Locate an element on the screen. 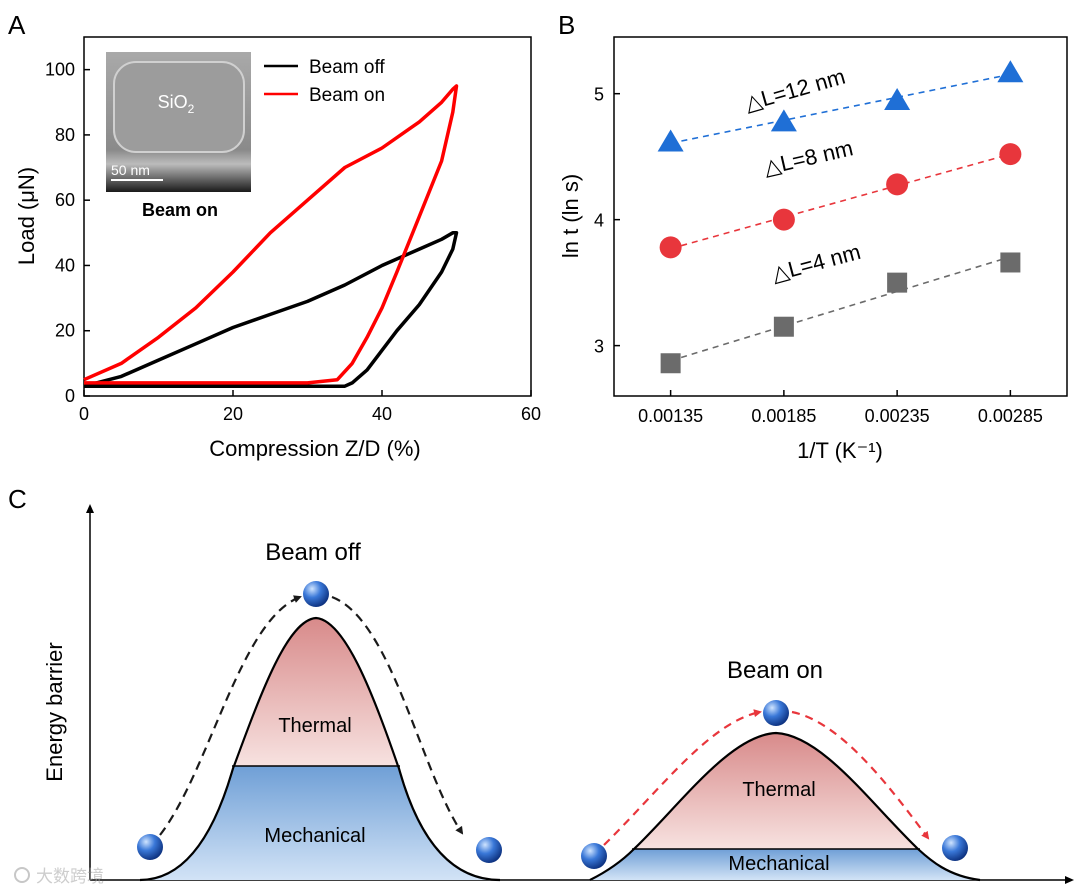 The image size is (1080, 891). panel-a-legend: Beam off Beam on is located at coordinates (324, 81).